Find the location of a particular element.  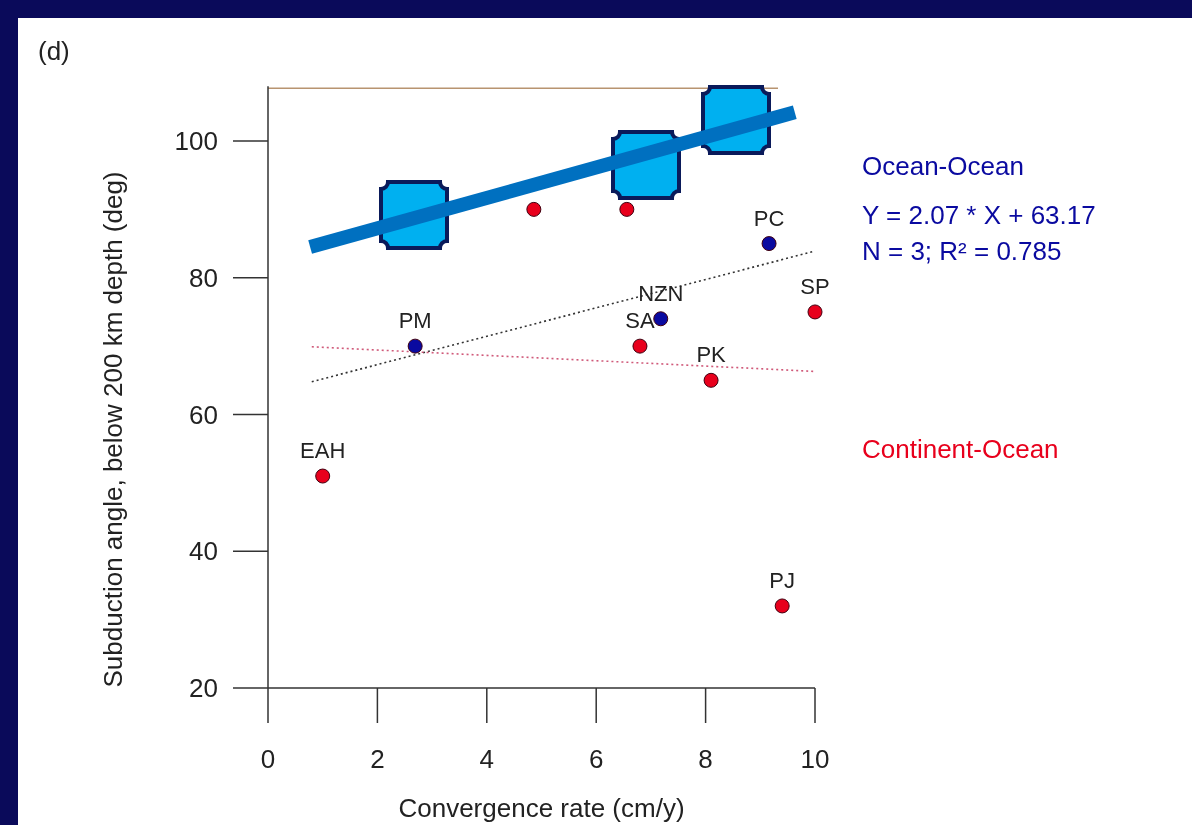

x-tick-label: 4 is located at coordinates (487, 759).